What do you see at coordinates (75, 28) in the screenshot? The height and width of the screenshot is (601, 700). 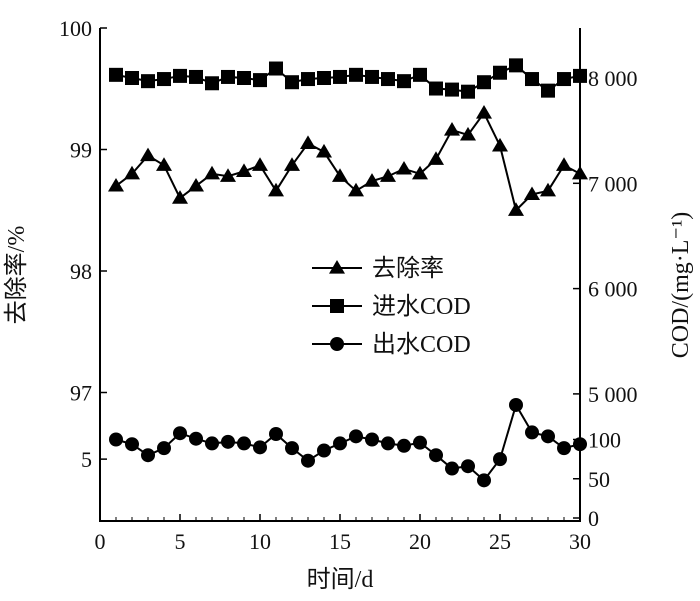 I see `left-y-tick-label: 100` at bounding box center [75, 28].